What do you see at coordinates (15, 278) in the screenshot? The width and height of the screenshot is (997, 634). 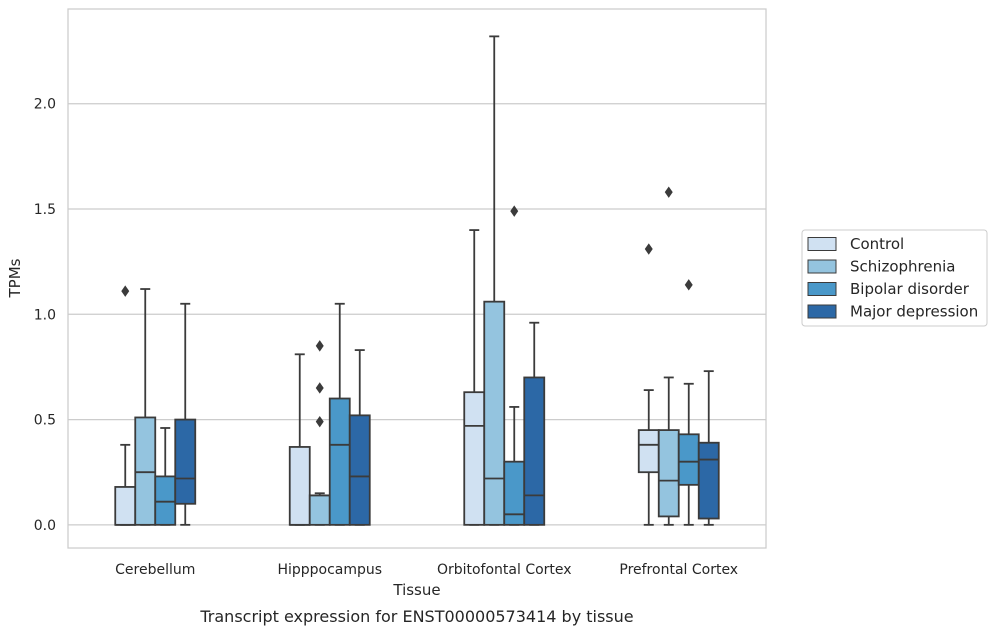 I see `y-axis-label: TPMs` at bounding box center [15, 278].